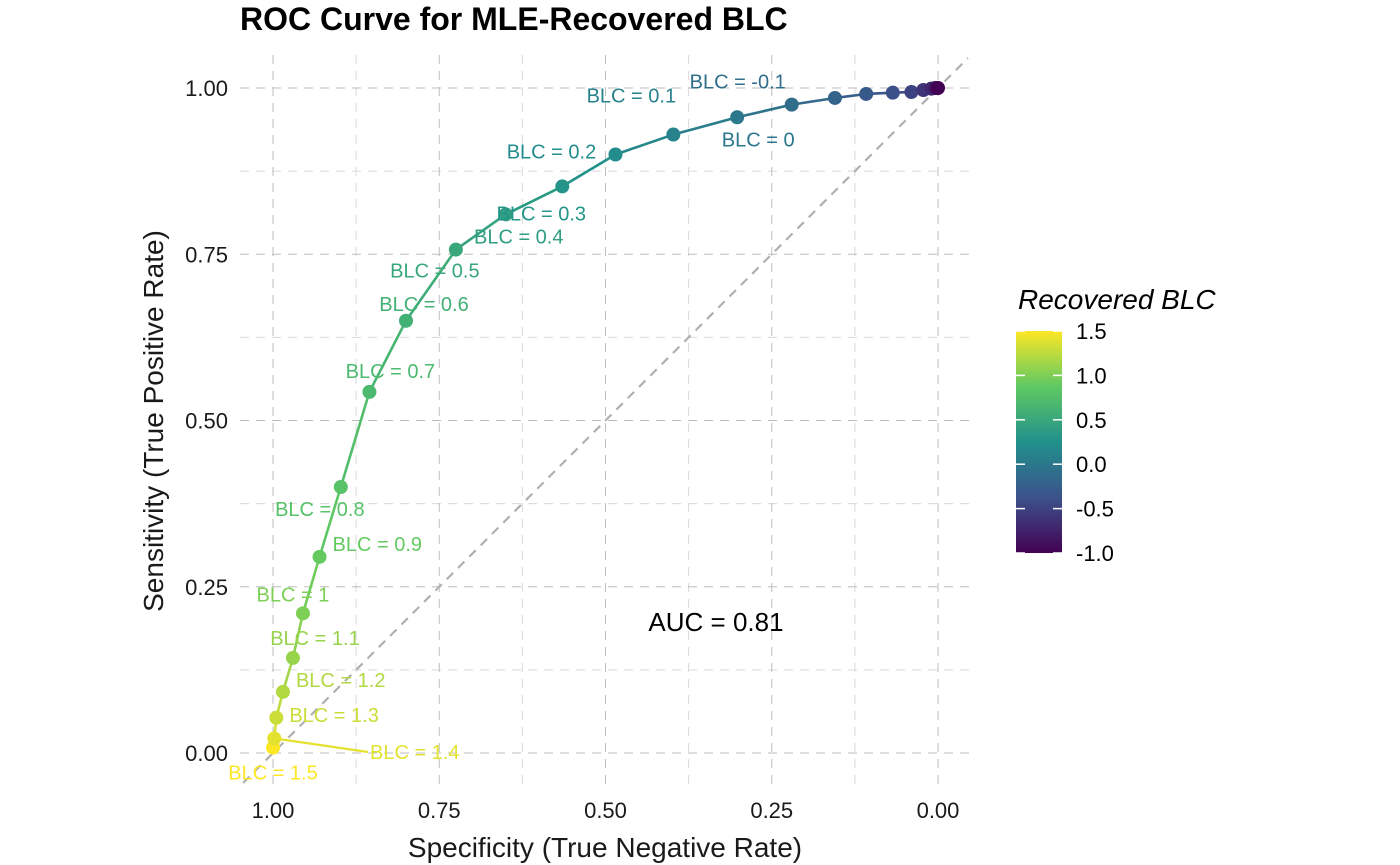  I want to click on legend-tick-label: -1.0, so click(1095, 553).